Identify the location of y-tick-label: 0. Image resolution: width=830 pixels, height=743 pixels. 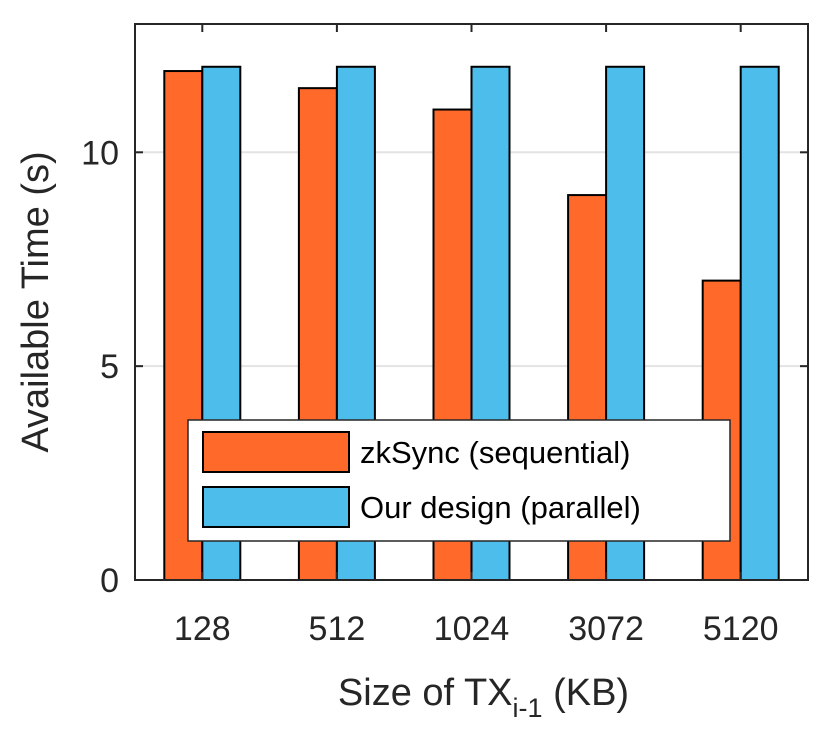
(109, 581).